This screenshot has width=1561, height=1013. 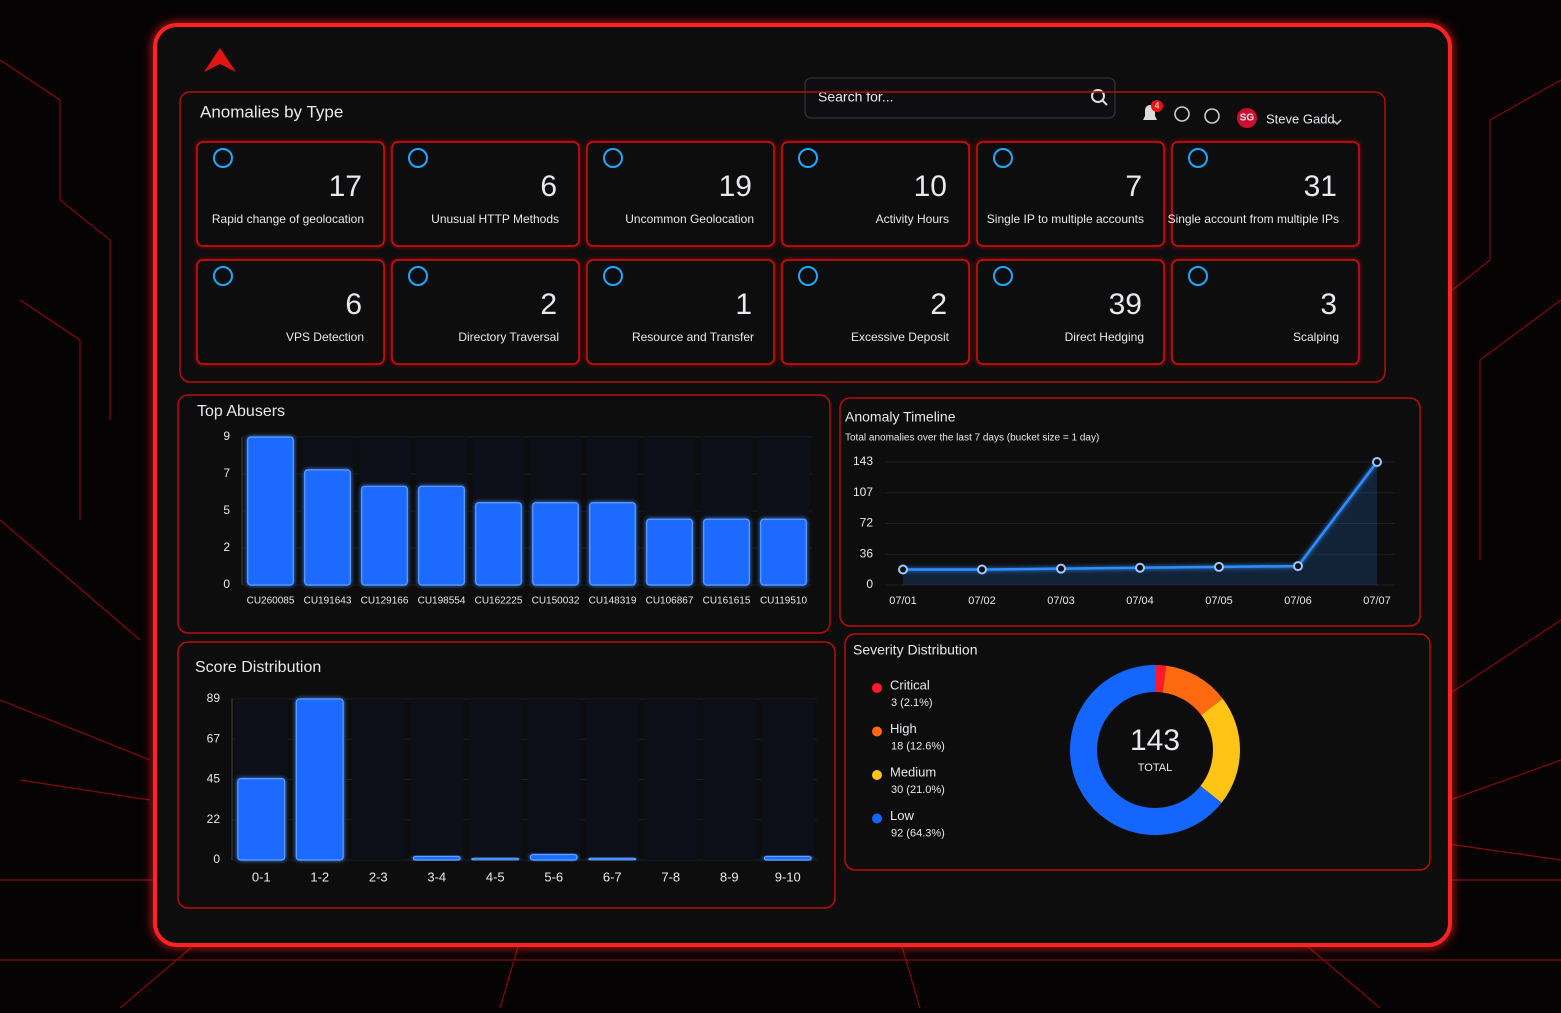 What do you see at coordinates (1161, 679) in the screenshot?
I see `donut-slice` at bounding box center [1161, 679].